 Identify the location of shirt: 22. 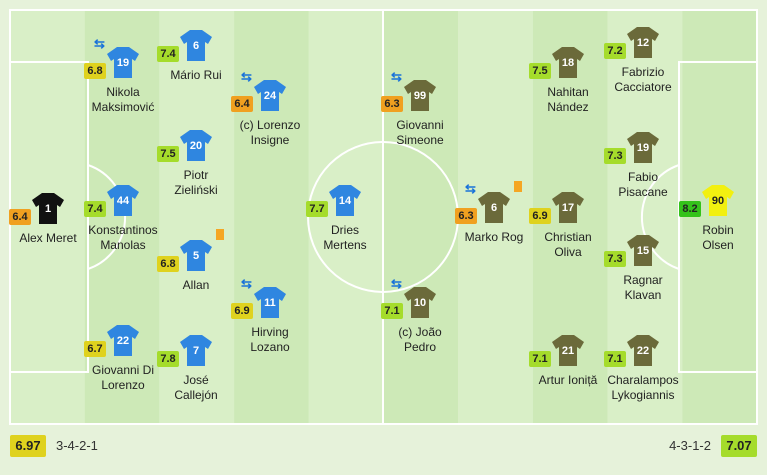
(123, 340).